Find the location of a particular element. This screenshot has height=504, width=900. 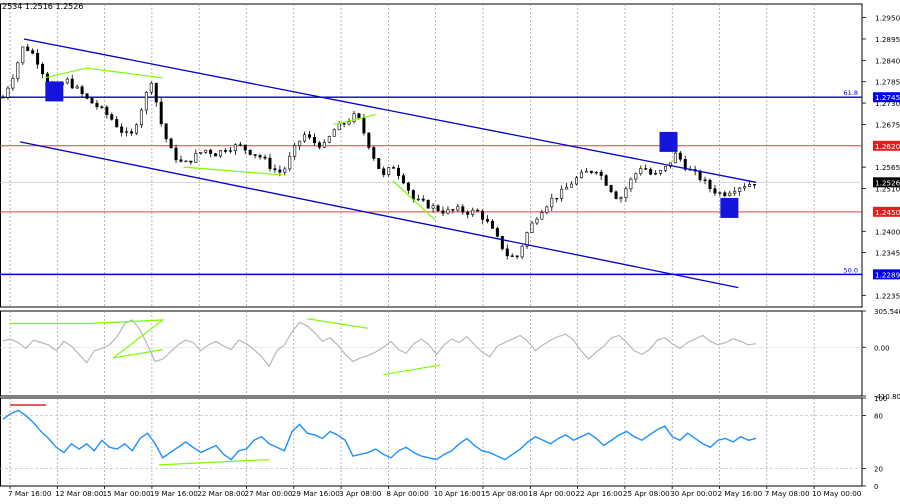

x-tick-label: 18 Apr 00:00 is located at coordinates (551, 493).